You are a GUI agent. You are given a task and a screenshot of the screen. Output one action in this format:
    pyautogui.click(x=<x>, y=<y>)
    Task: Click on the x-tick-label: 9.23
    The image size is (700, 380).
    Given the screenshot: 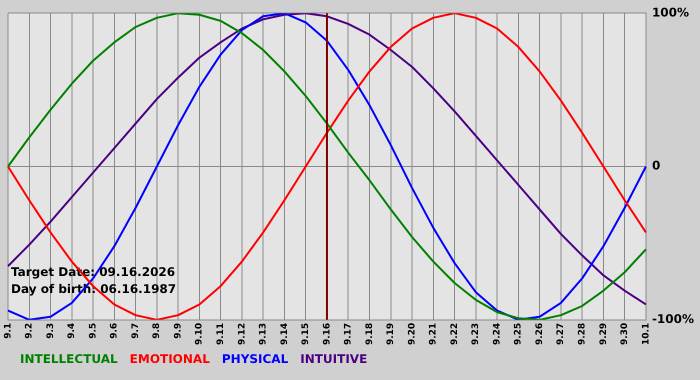 What is the action you would take?
    pyautogui.click(x=476, y=334)
    